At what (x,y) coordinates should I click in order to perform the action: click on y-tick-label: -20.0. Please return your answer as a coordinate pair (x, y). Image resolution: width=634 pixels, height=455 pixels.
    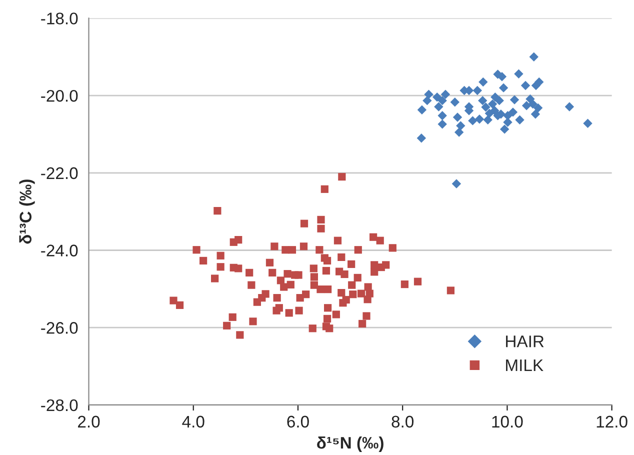
    Looking at the image, I should click on (59, 96).